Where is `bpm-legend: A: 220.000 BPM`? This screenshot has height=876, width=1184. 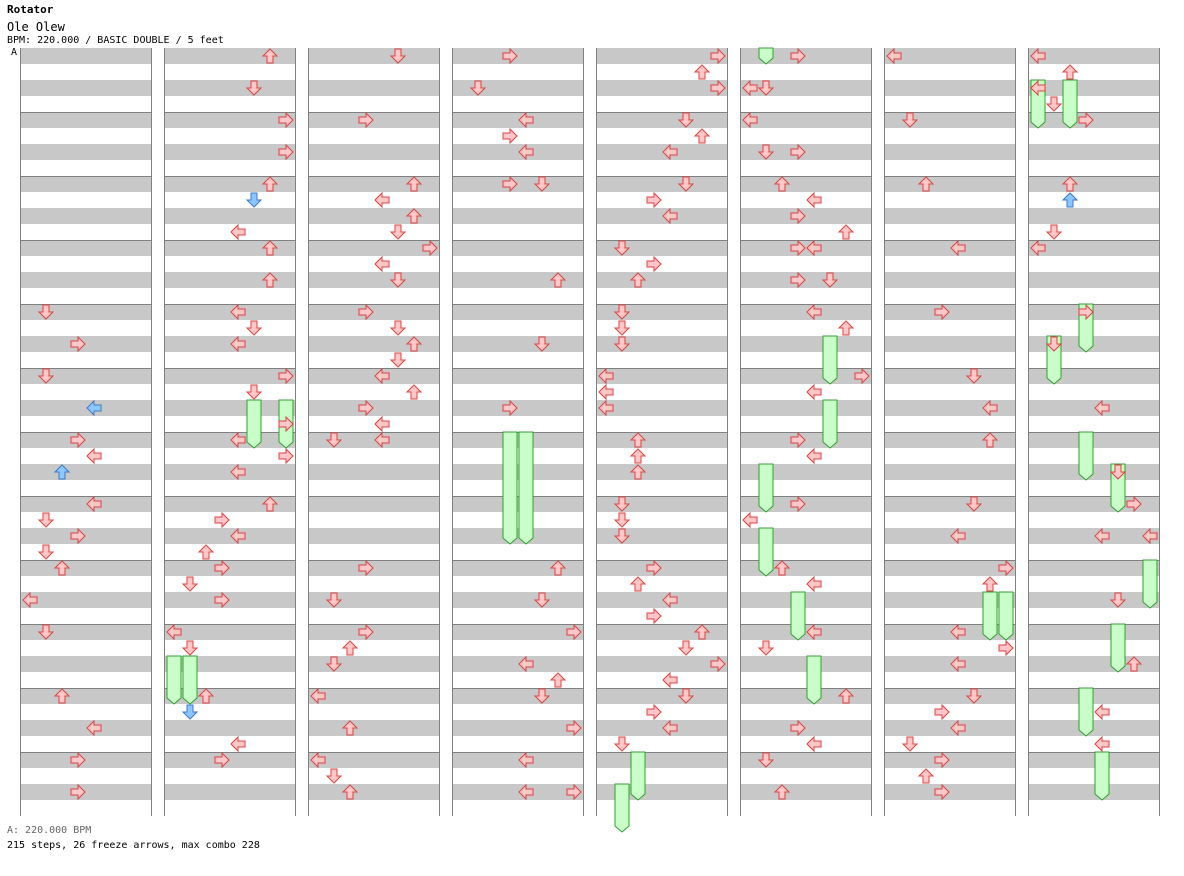 bpm-legend: A: 220.000 BPM is located at coordinates (49, 830).